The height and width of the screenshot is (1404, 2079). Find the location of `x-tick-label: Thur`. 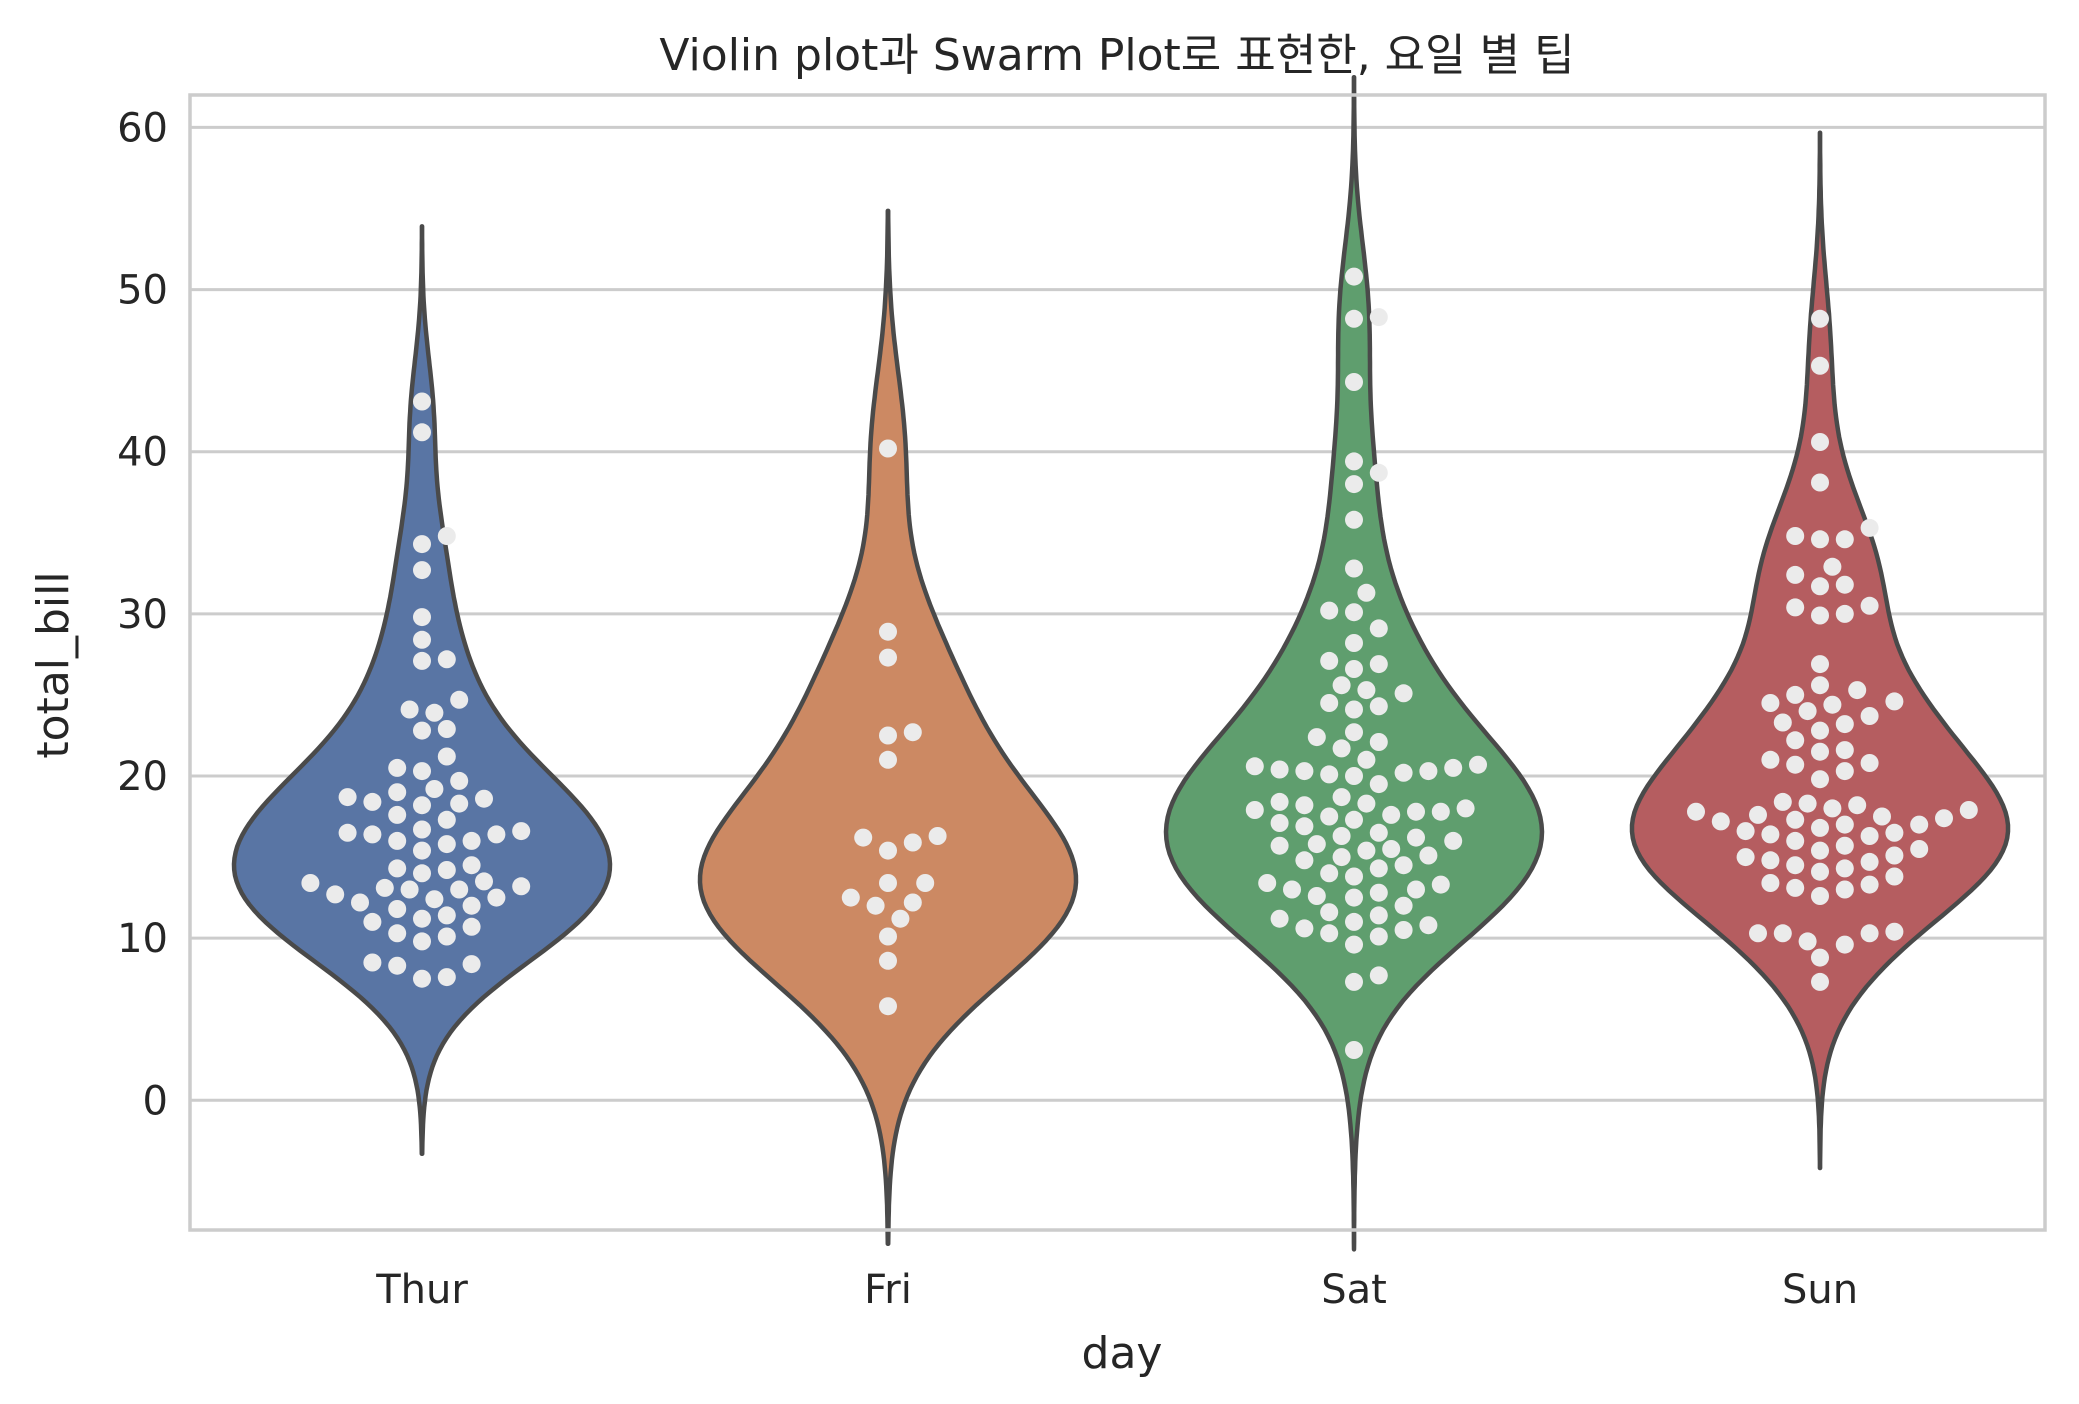

x-tick-label: Thur is located at coordinates (421, 1290).